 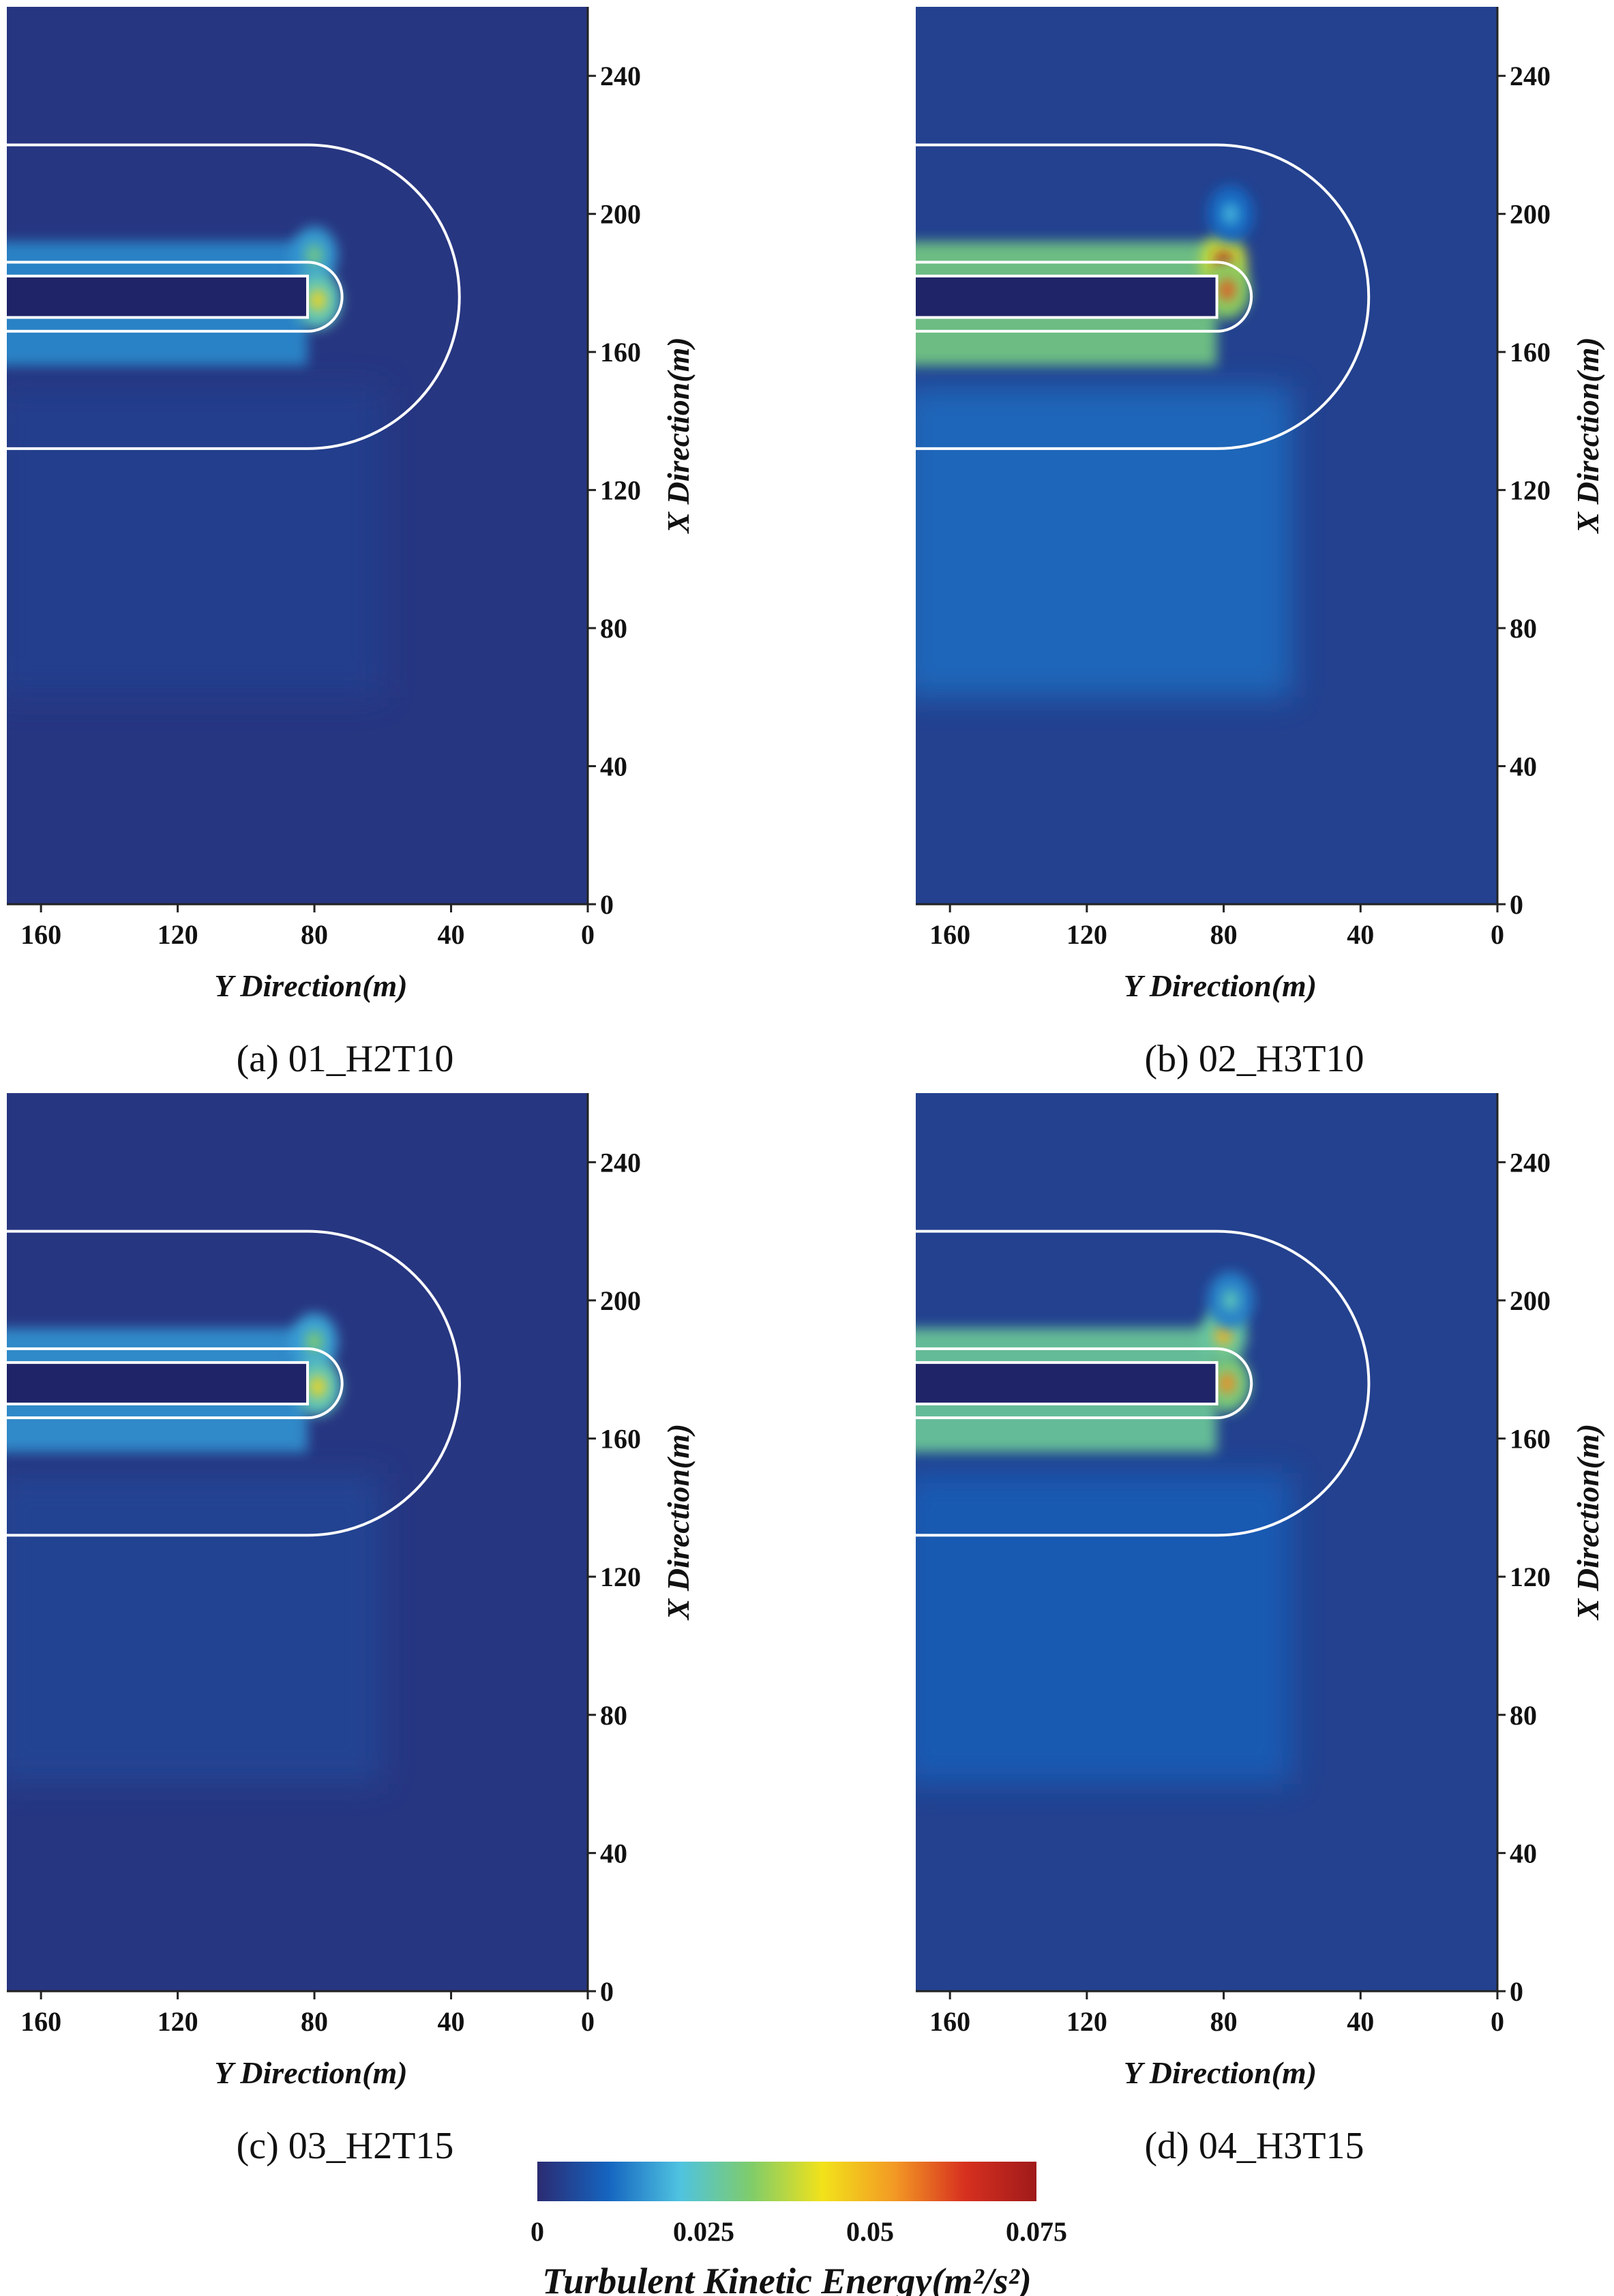 I want to click on colorbar-tick-label: 0.025, so click(x=703, y=2231).